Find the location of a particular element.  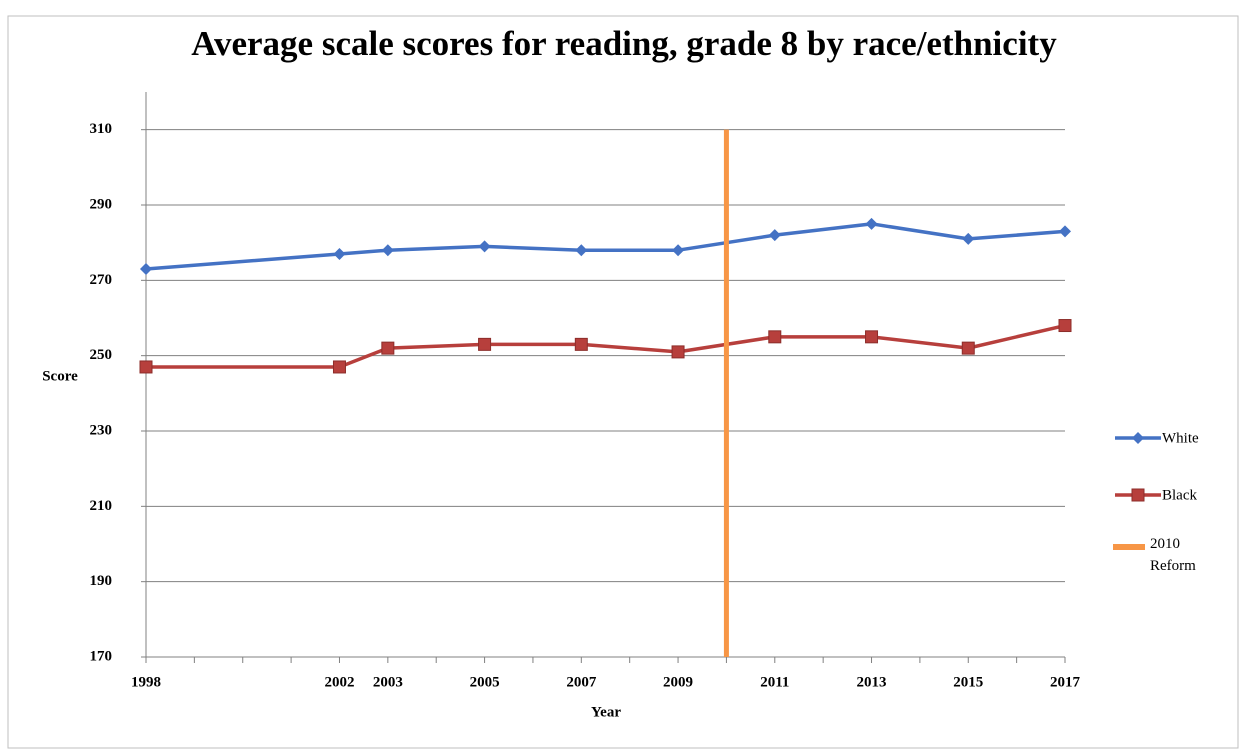

x-tick-label: 2007 is located at coordinates (581, 682).